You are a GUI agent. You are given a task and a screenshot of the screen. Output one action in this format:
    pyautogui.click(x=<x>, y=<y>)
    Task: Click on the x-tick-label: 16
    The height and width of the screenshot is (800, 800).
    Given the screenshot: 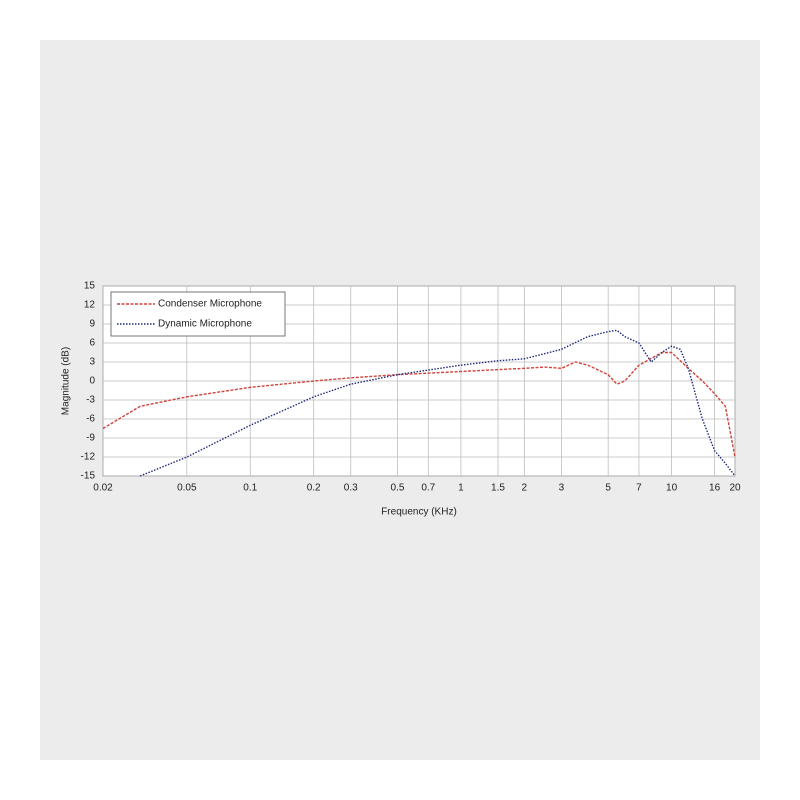 What is the action you would take?
    pyautogui.click(x=715, y=488)
    